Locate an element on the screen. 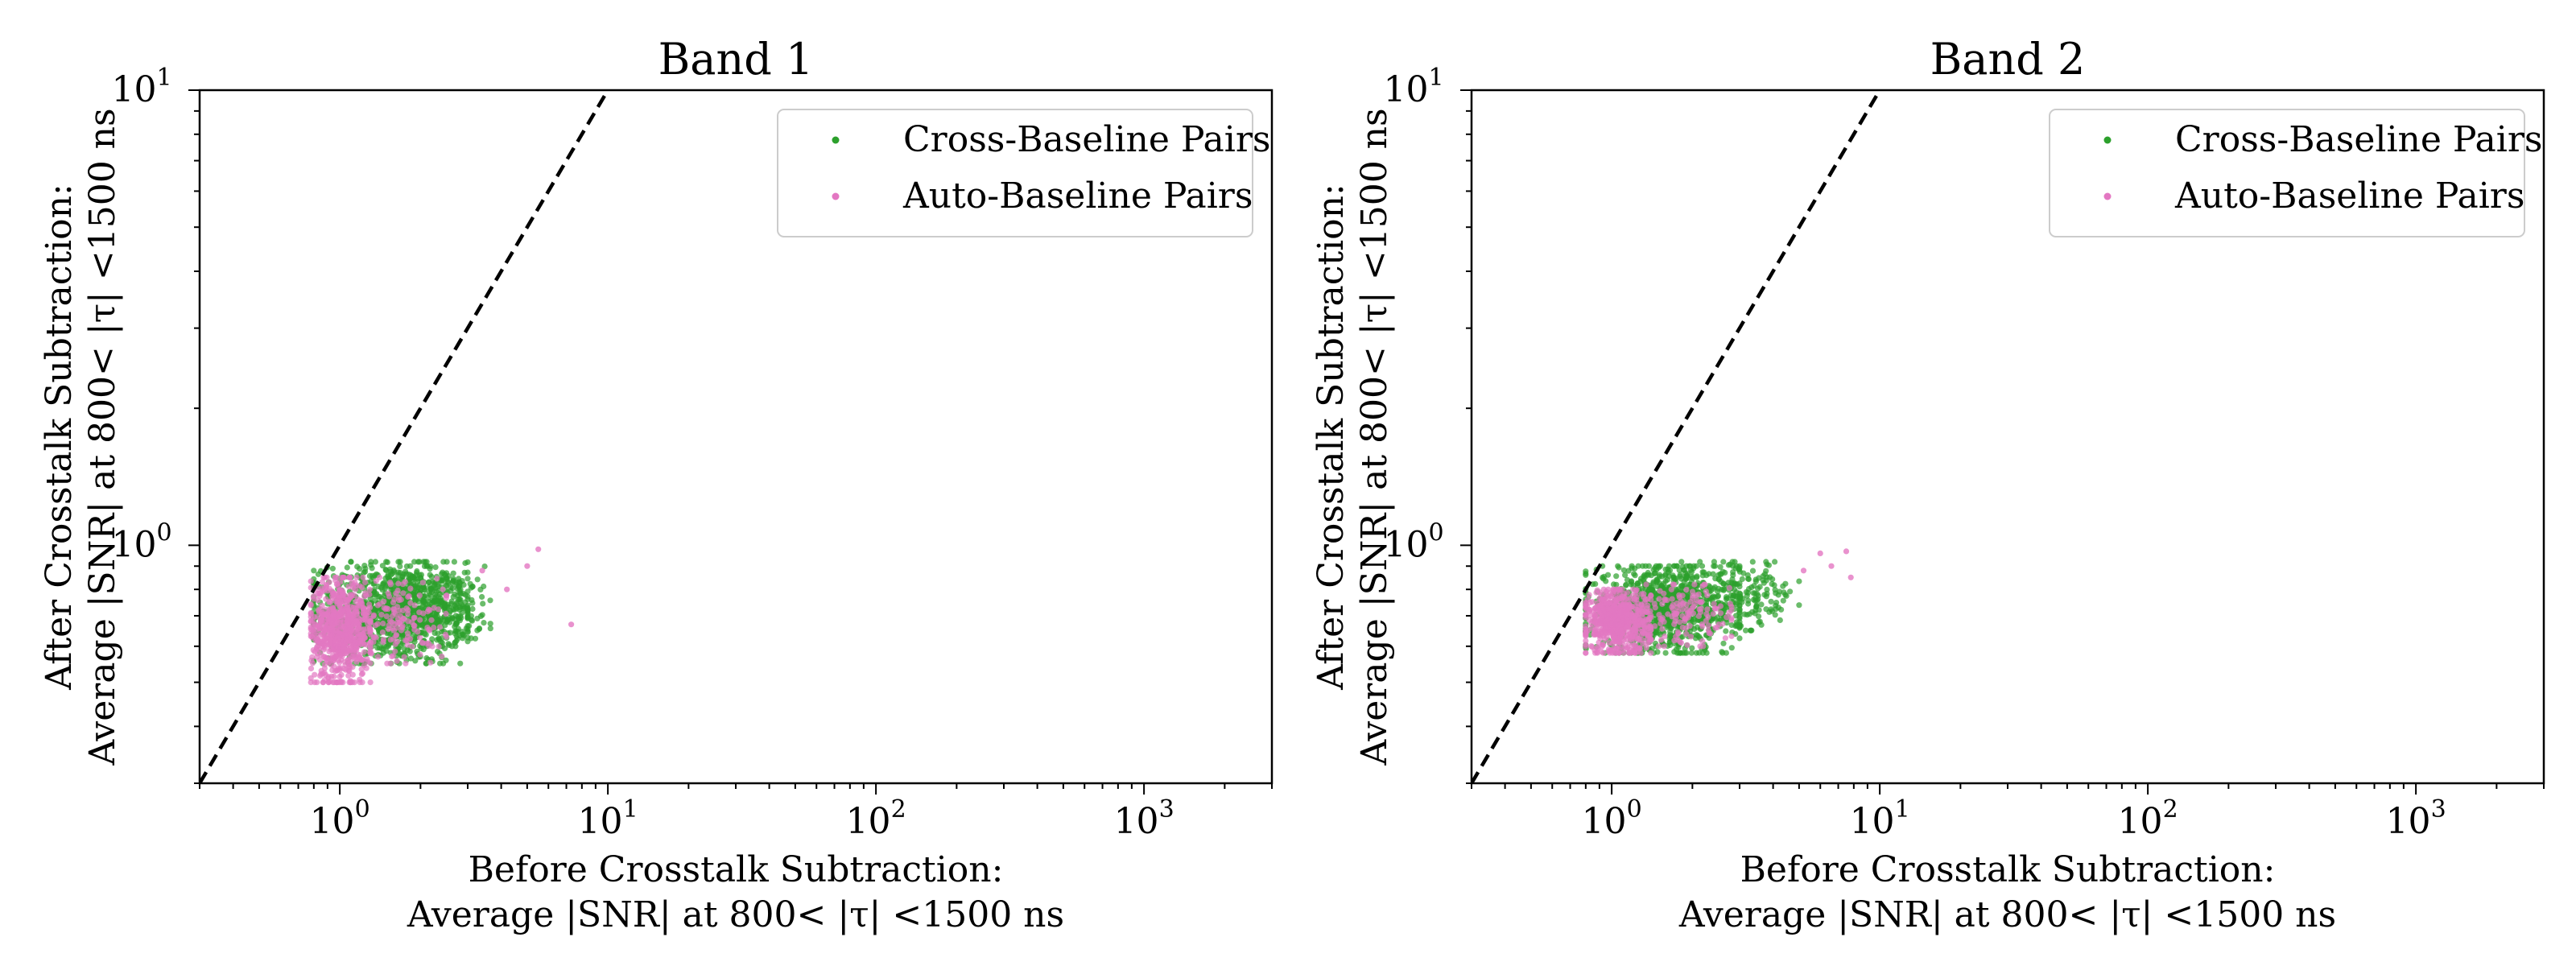 The width and height of the screenshot is (2576, 966). legend-marker is located at coordinates (836, 140).